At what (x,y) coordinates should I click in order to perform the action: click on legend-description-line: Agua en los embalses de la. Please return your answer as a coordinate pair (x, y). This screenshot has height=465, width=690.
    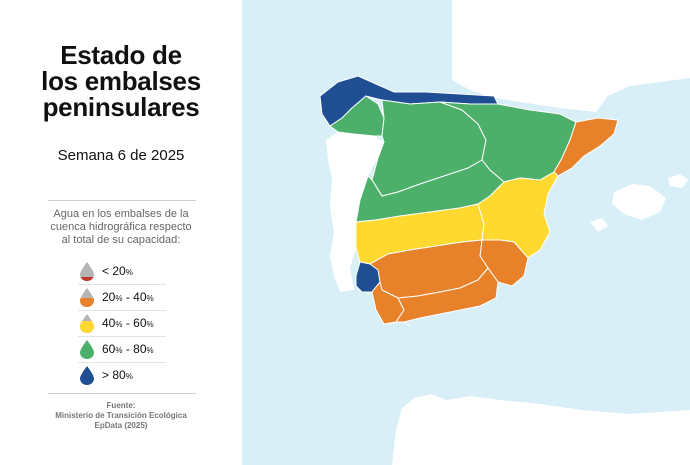
    Looking at the image, I should click on (121, 214).